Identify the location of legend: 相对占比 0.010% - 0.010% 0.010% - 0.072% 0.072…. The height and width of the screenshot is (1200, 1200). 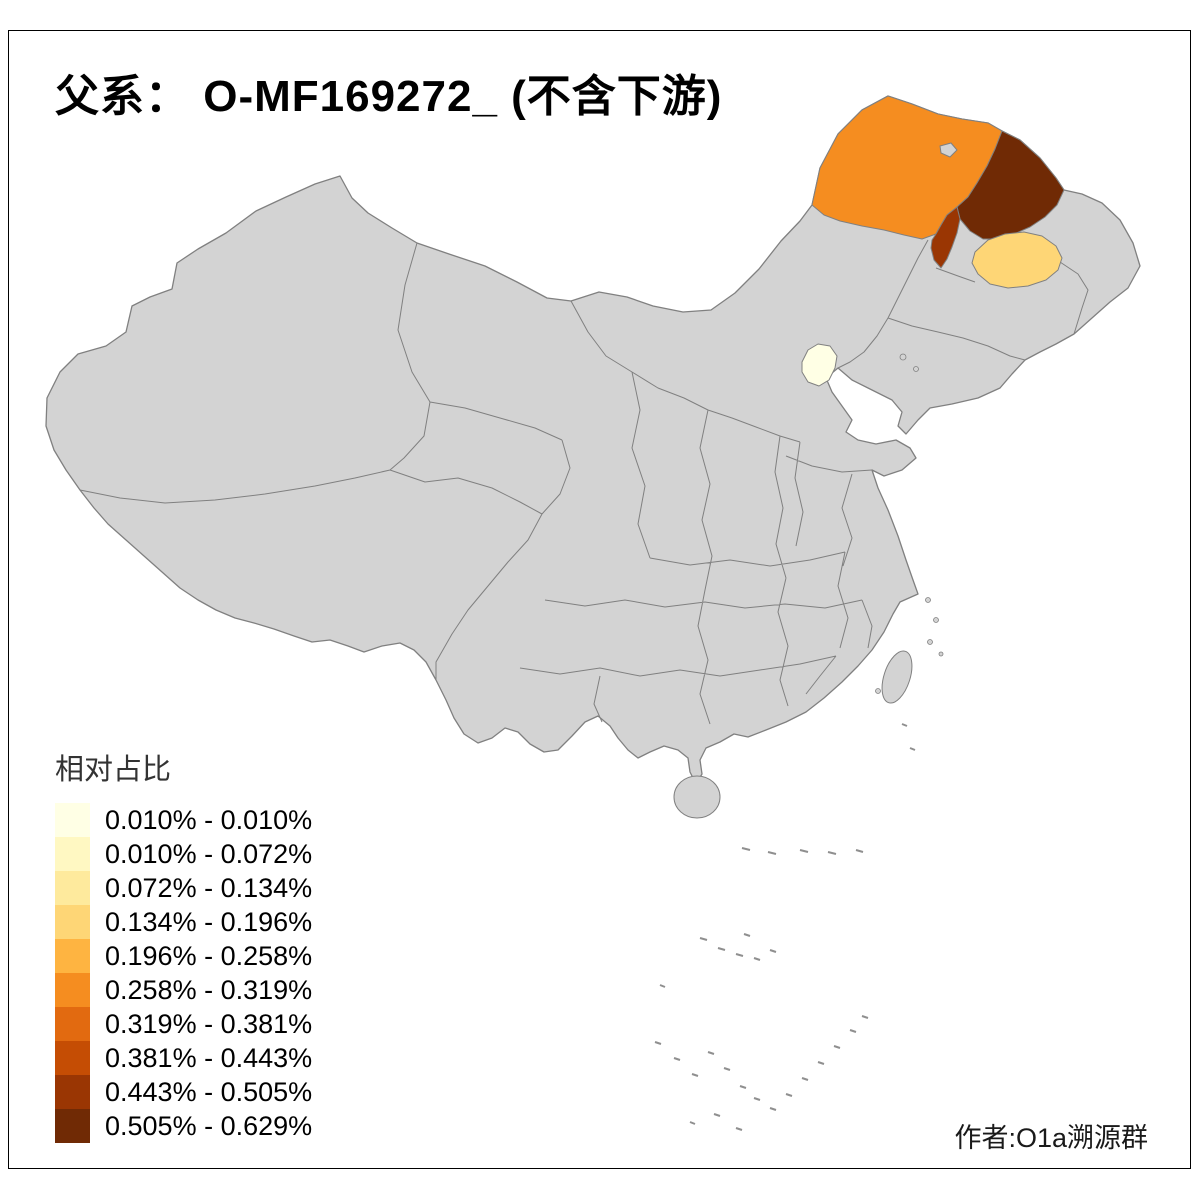
(183, 944).